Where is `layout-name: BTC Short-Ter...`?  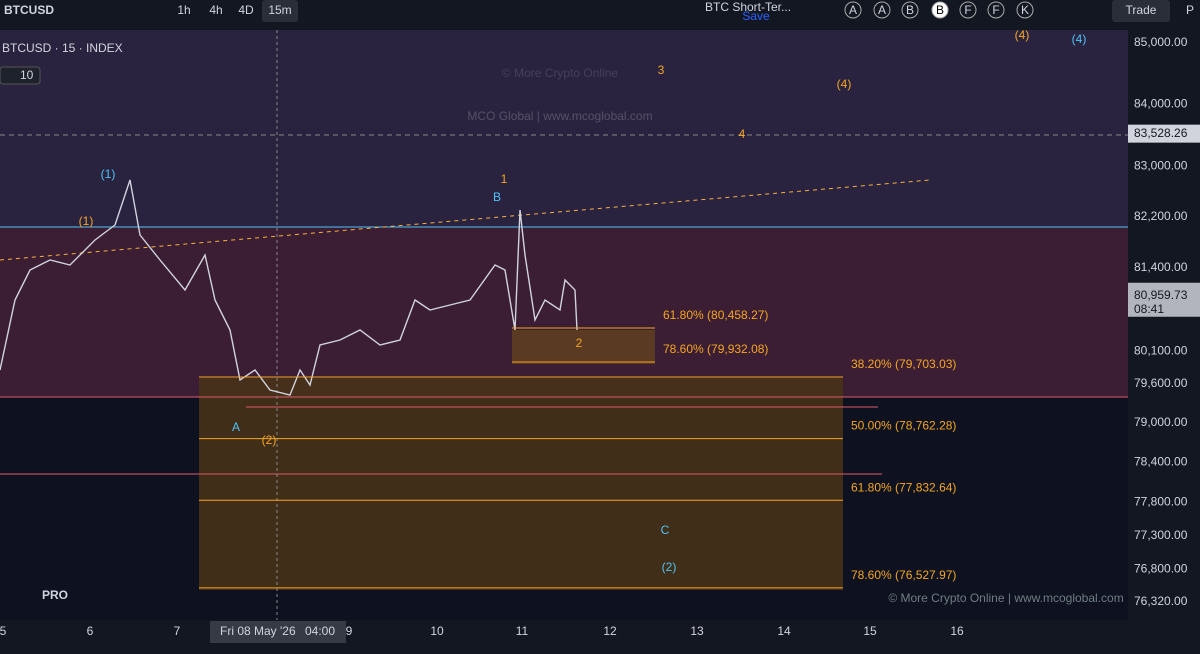
layout-name: BTC Short-Ter... is located at coordinates (748, 7).